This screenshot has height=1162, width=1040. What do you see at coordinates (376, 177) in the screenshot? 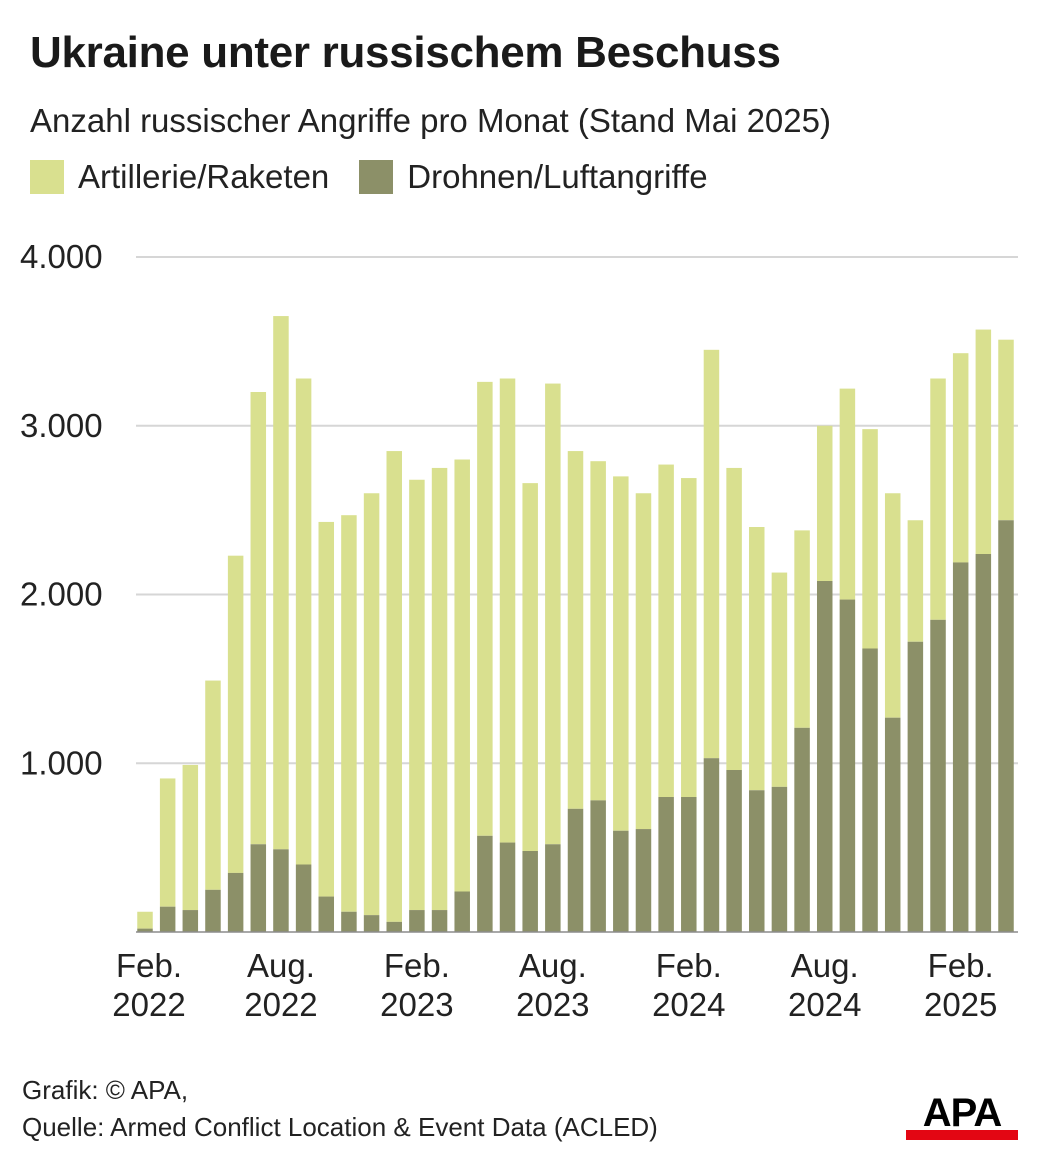
I see `legend-swatch-drones` at bounding box center [376, 177].